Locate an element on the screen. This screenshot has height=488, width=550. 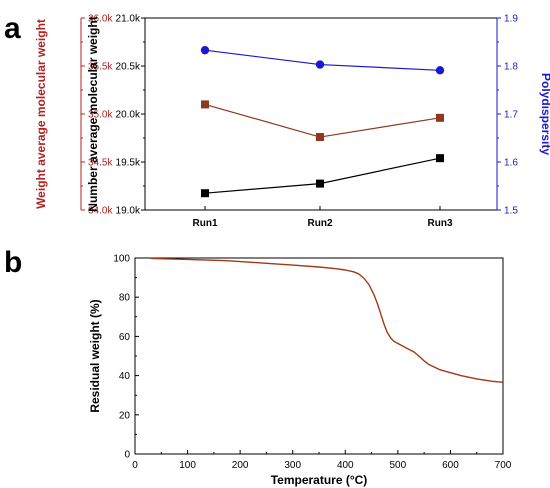
y-tick-label: 0 is located at coordinates (127, 455).